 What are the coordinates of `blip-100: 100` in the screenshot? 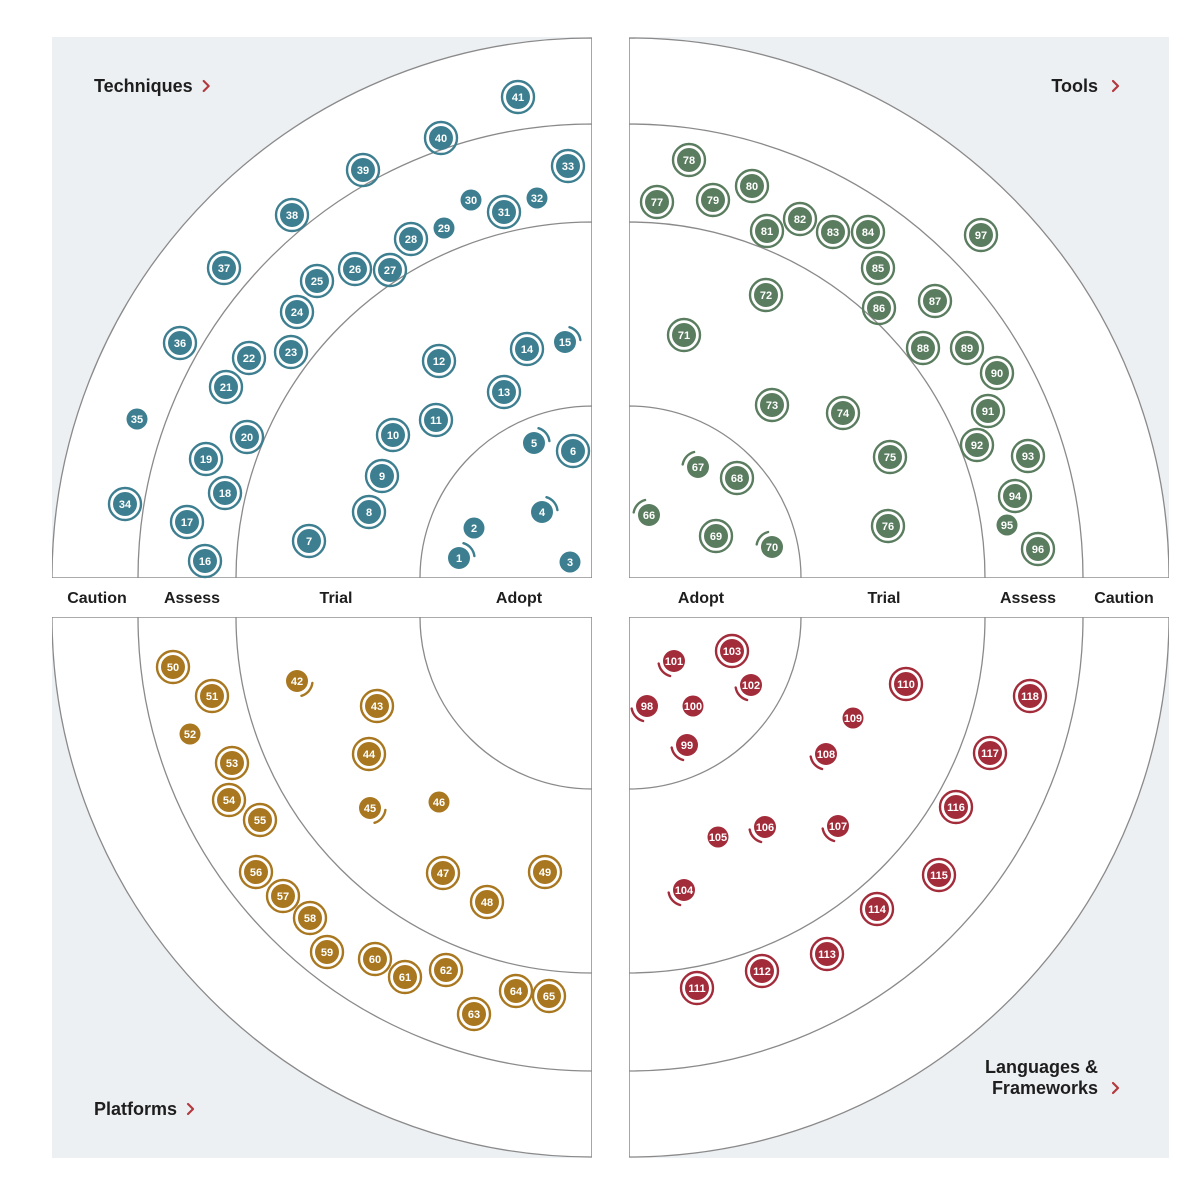 It's located at (693, 706).